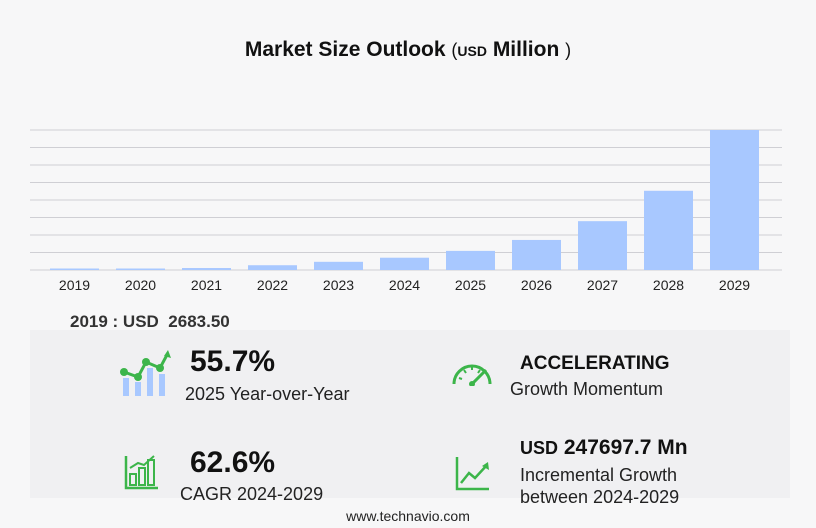 The width and height of the screenshot is (816, 528). What do you see at coordinates (602, 285) in the screenshot?
I see `x-tick-label-2027: 2027` at bounding box center [602, 285].